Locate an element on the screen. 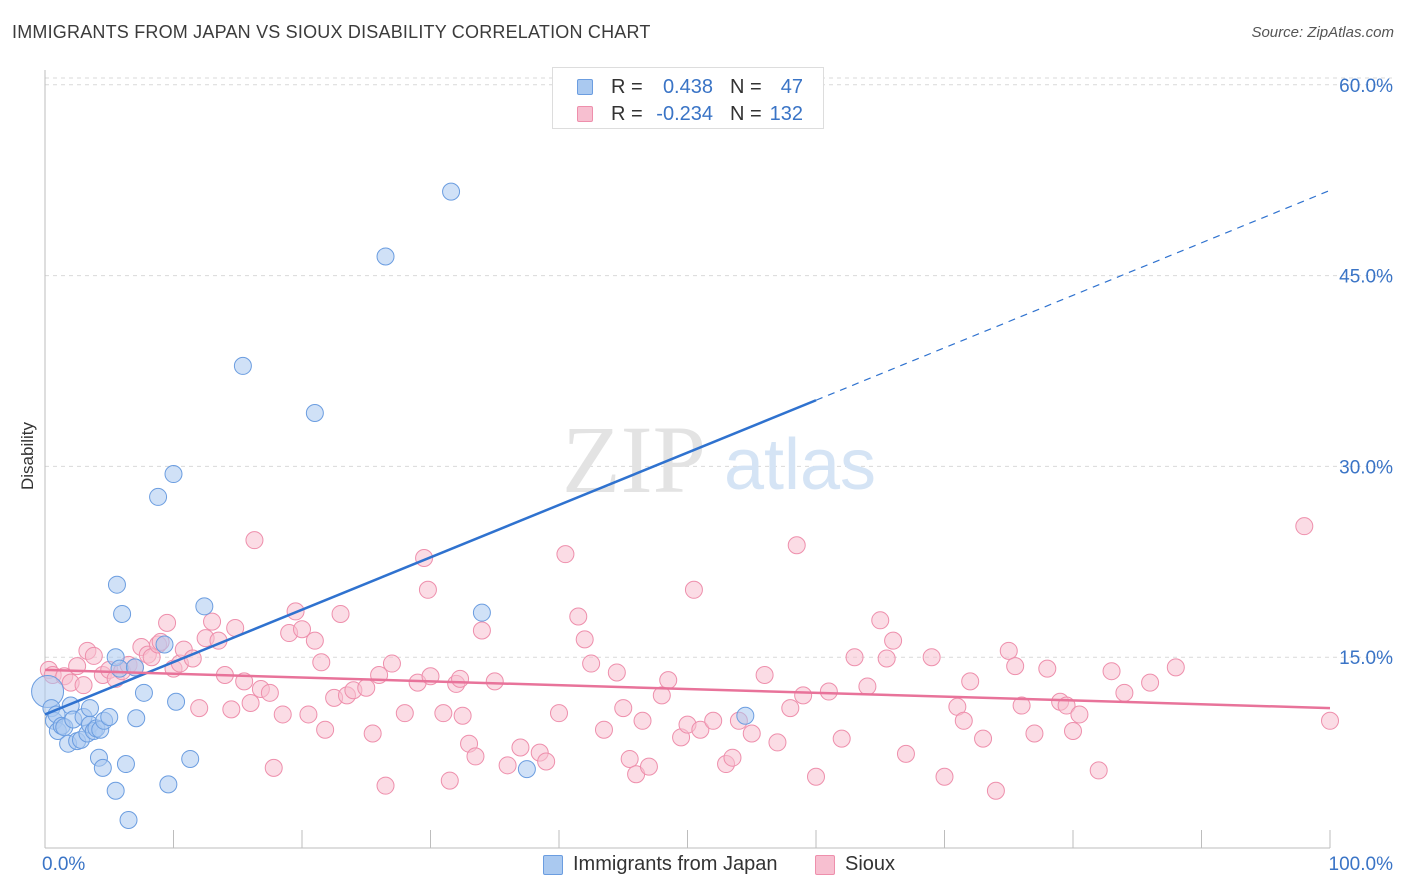 This screenshot has width=1406, height=892. x-tick-label: 100.0% is located at coordinates (1361, 864).